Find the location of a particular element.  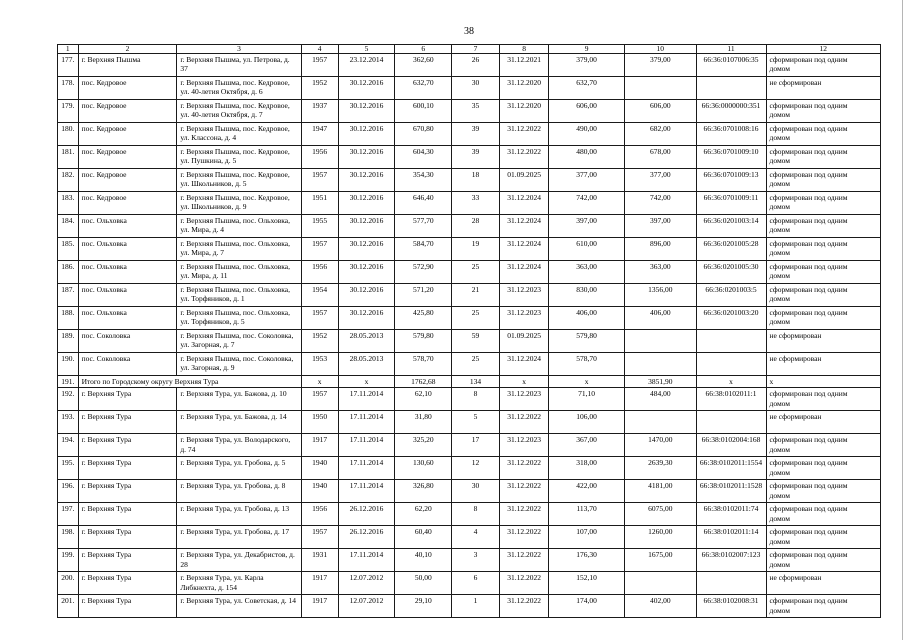

table-cell: 66:38:0102011:74 is located at coordinates (731, 514).